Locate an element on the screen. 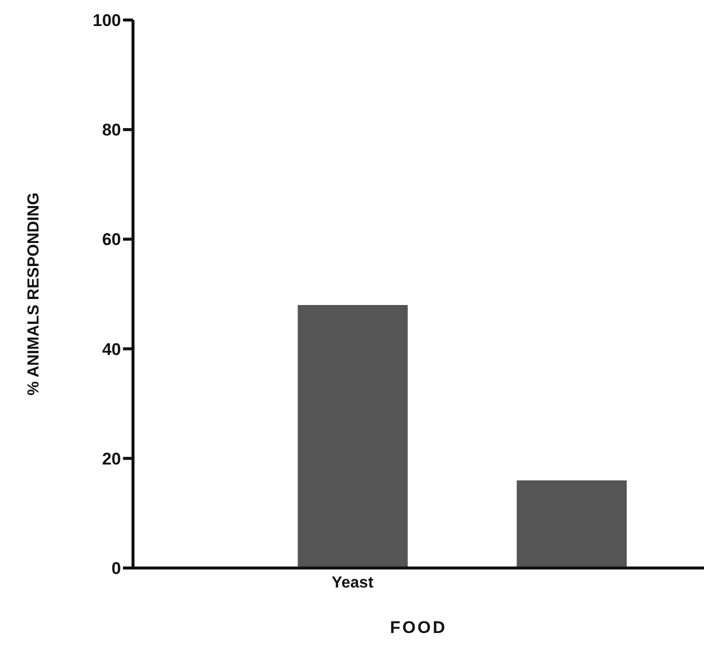 The image size is (704, 652). y-tick-label: 60 is located at coordinates (111, 240).